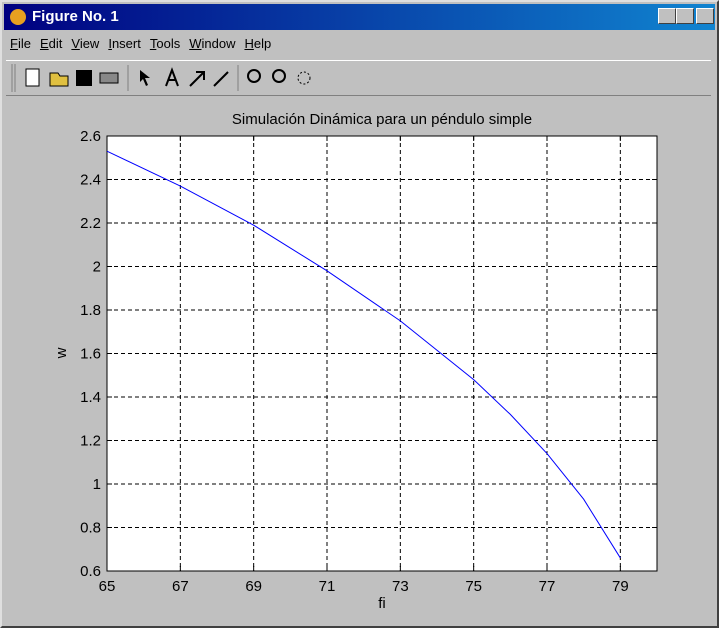 The width and height of the screenshot is (719, 628). I want to click on x-tick-label: 75, so click(473, 586).